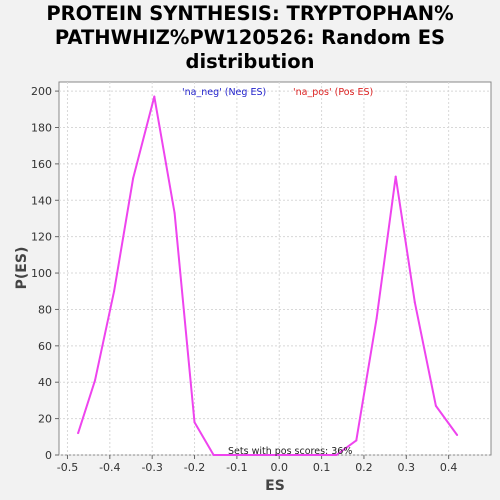  I want to click on x-axis-ticks: -0.5 -0.4 -0.3 -0.2 -0.1 0.0 0.1 0.2 0.3 0.4, so click(257, 464).